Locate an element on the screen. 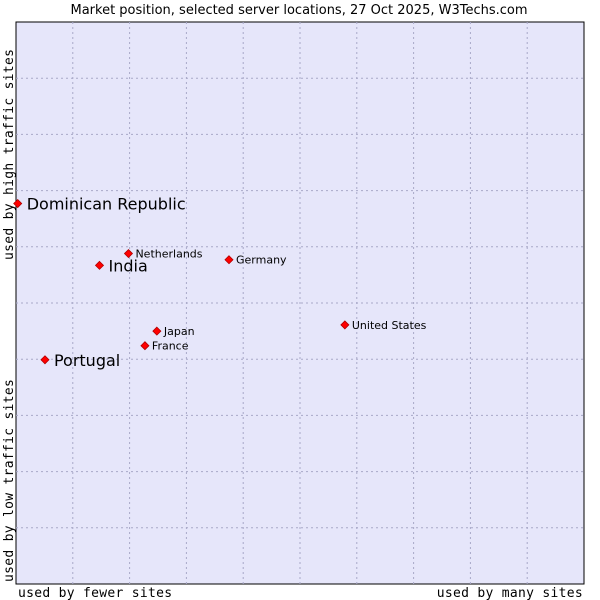  data-label-portugal: Portugal is located at coordinates (87, 360).